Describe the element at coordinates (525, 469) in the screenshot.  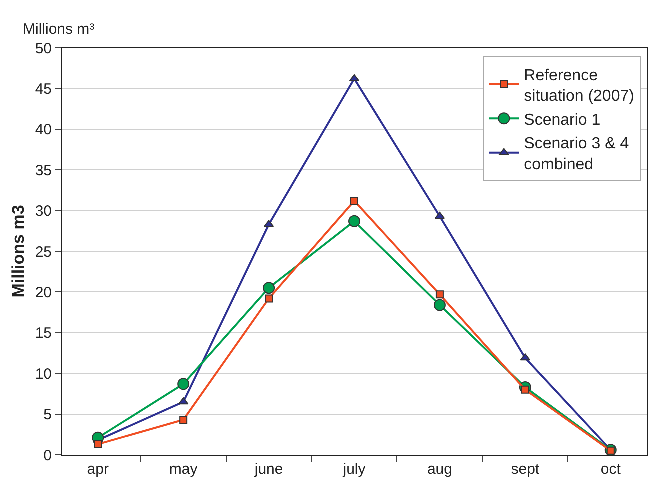
I see `x-tick-label: sept` at that location.